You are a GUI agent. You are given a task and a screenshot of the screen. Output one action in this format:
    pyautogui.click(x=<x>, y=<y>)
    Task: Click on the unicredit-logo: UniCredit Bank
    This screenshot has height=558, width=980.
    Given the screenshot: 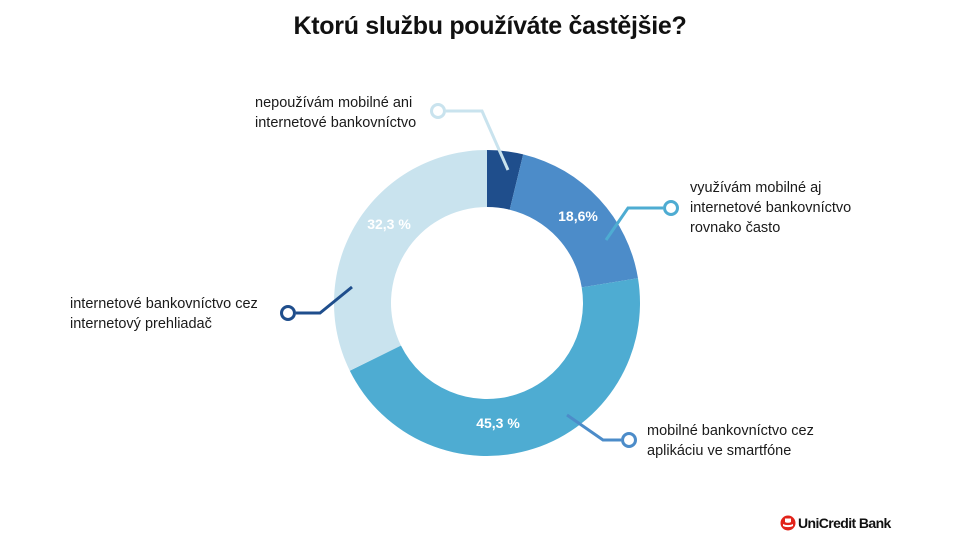 What is the action you would take?
    pyautogui.click(x=835, y=523)
    